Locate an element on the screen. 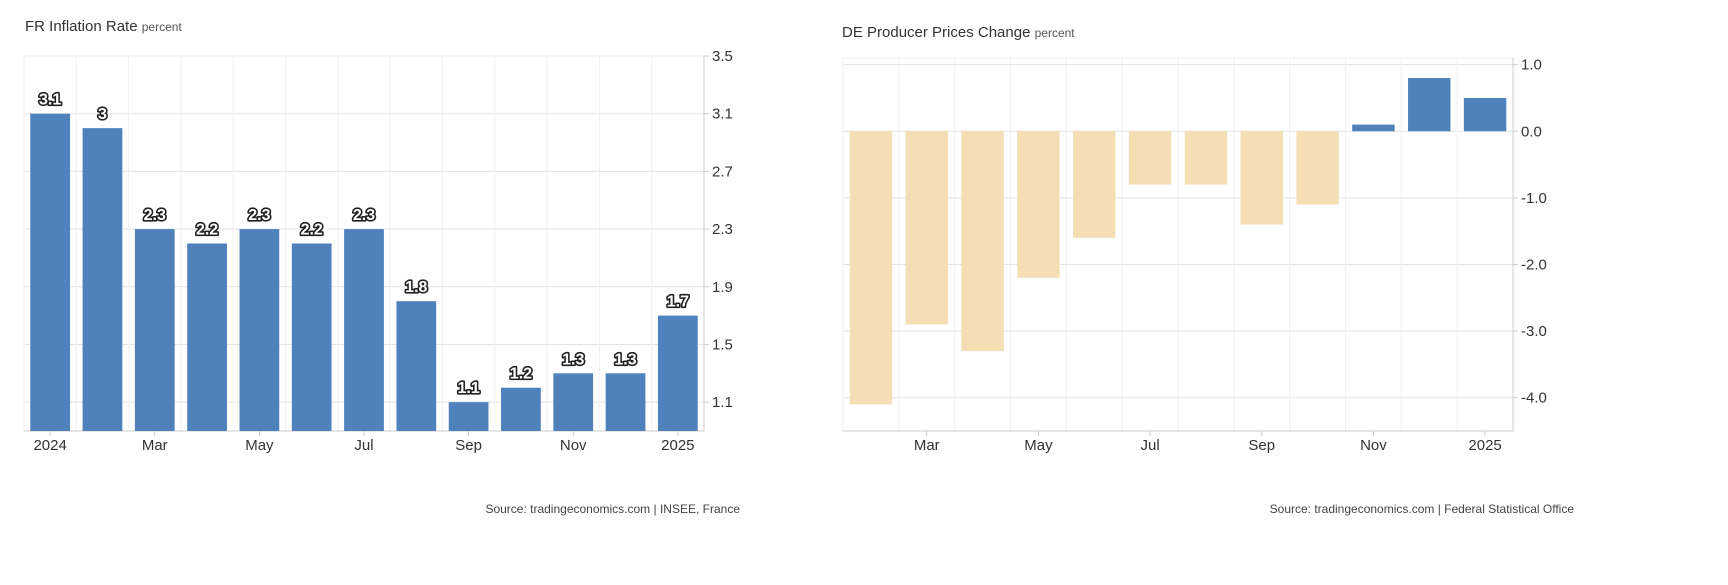  x-tick-labels: 2024 Mar May Jul Sep Nov 2025 is located at coordinates (364, 442).